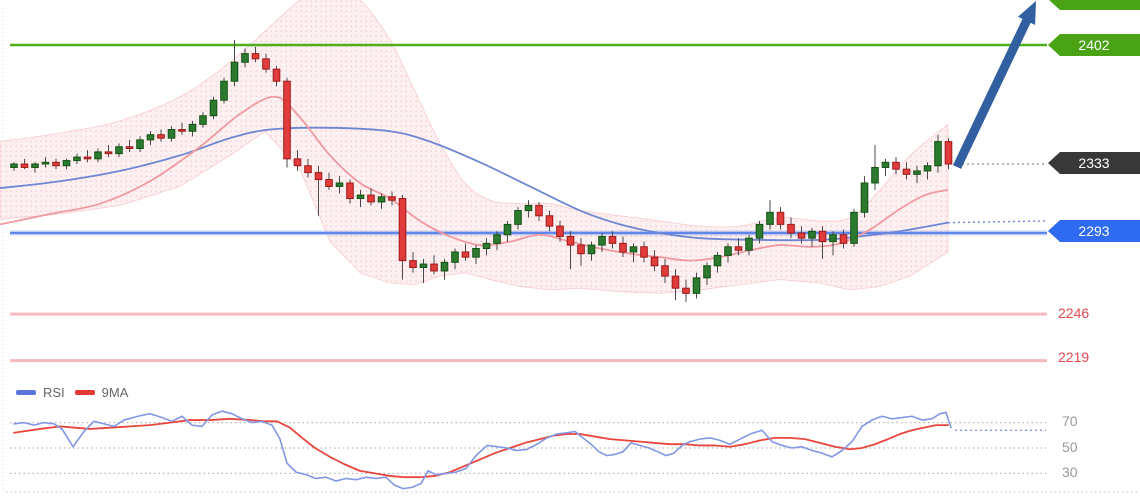 This screenshot has height=500, width=1140. Describe the element at coordinates (84, 392) in the screenshot. I see `nine-ma-line-swatch-icon` at that location.